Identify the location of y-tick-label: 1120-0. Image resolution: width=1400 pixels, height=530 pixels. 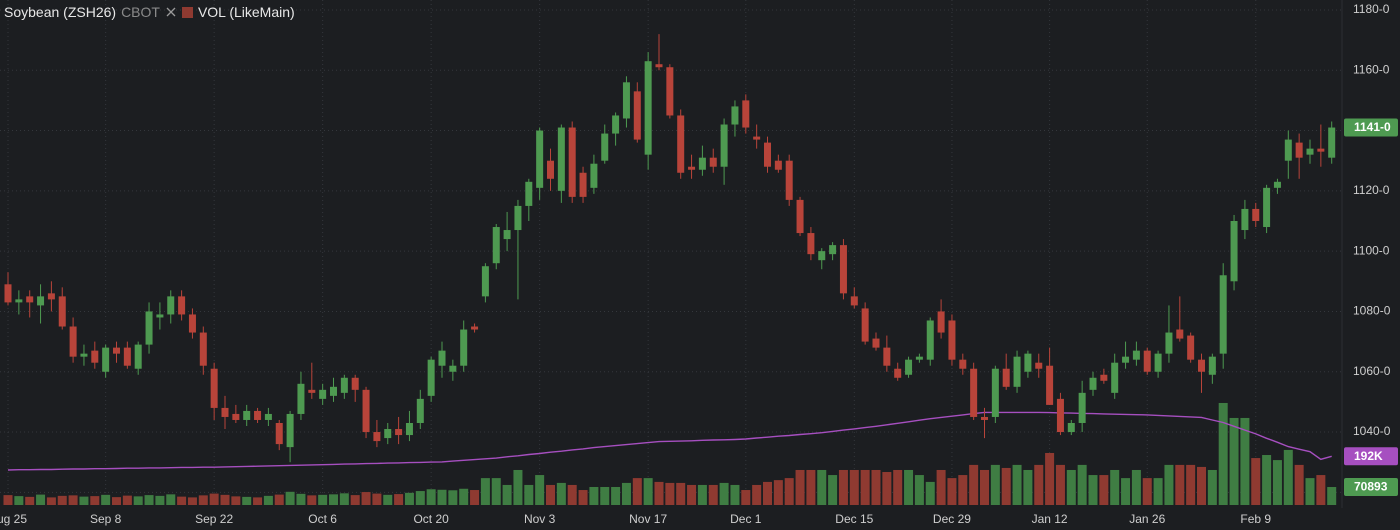
(1371, 190).